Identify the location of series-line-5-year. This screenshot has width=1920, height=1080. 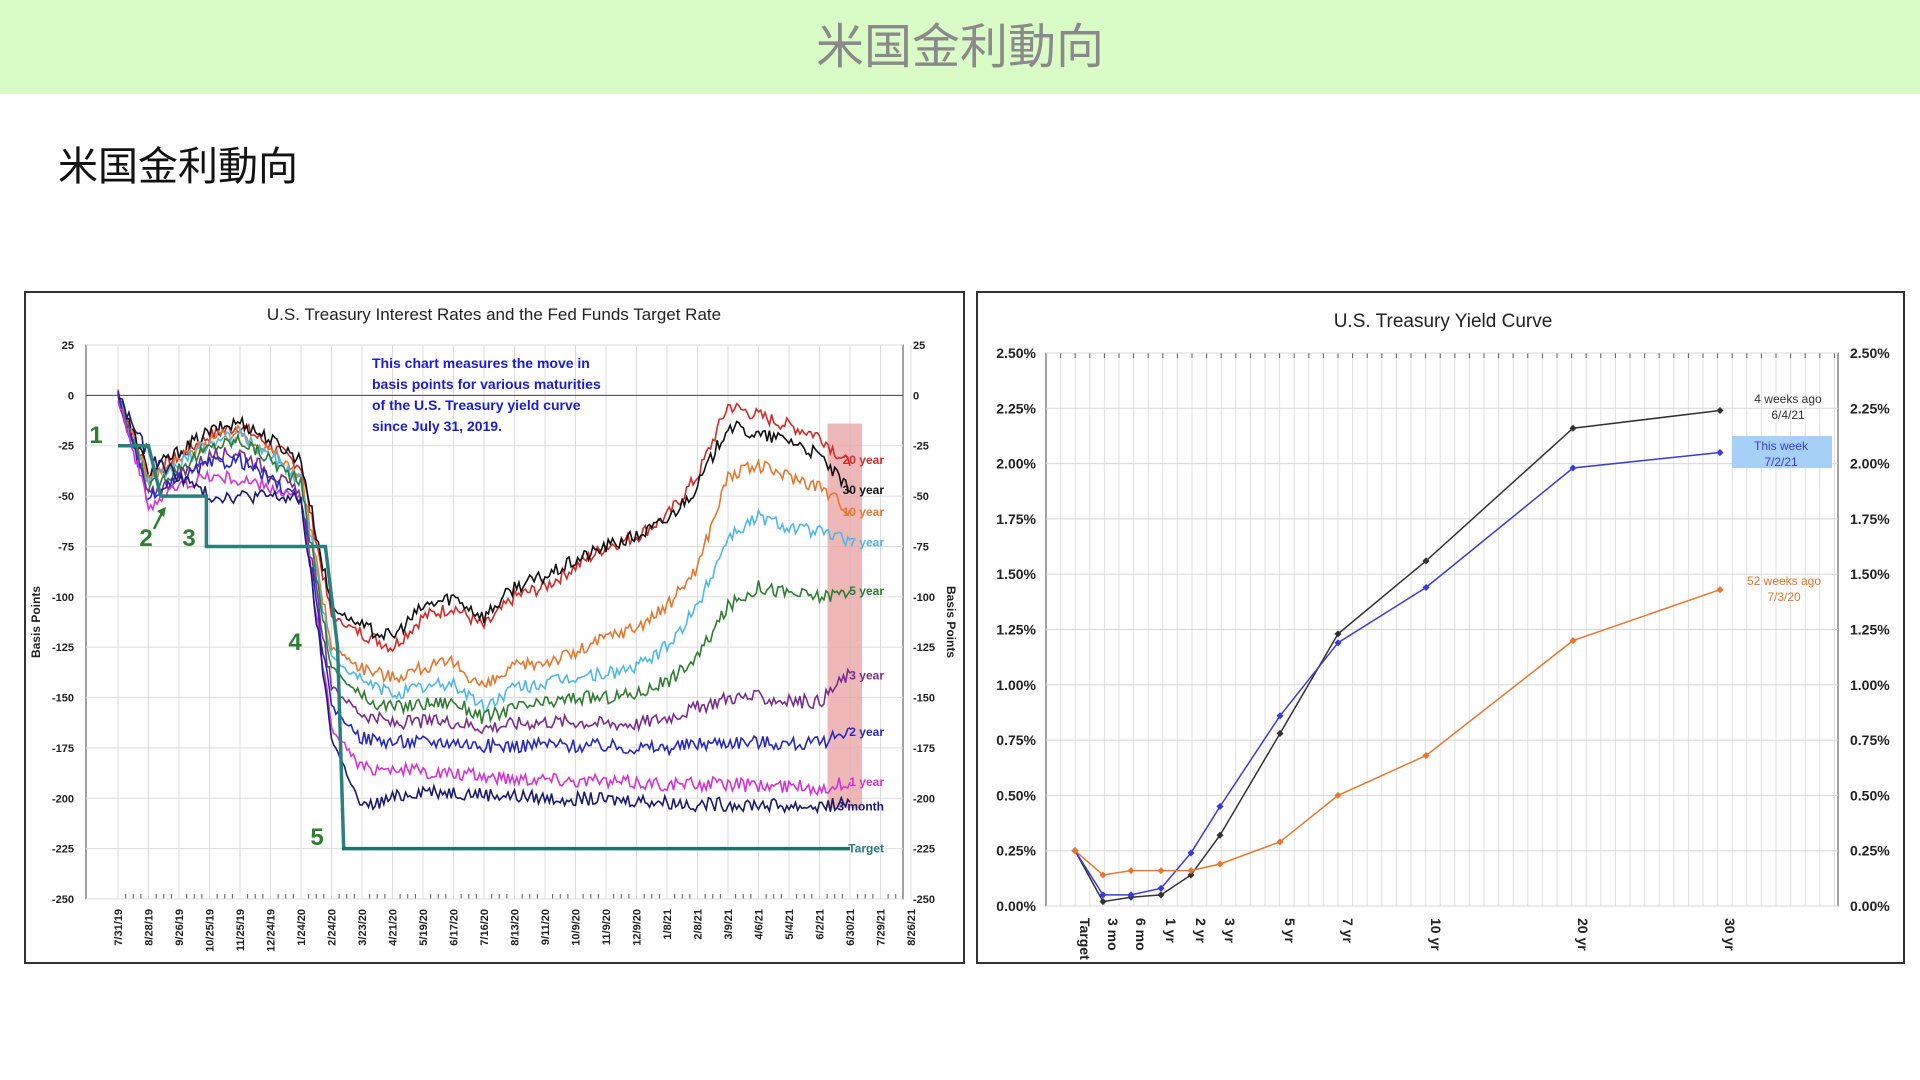
(484, 560).